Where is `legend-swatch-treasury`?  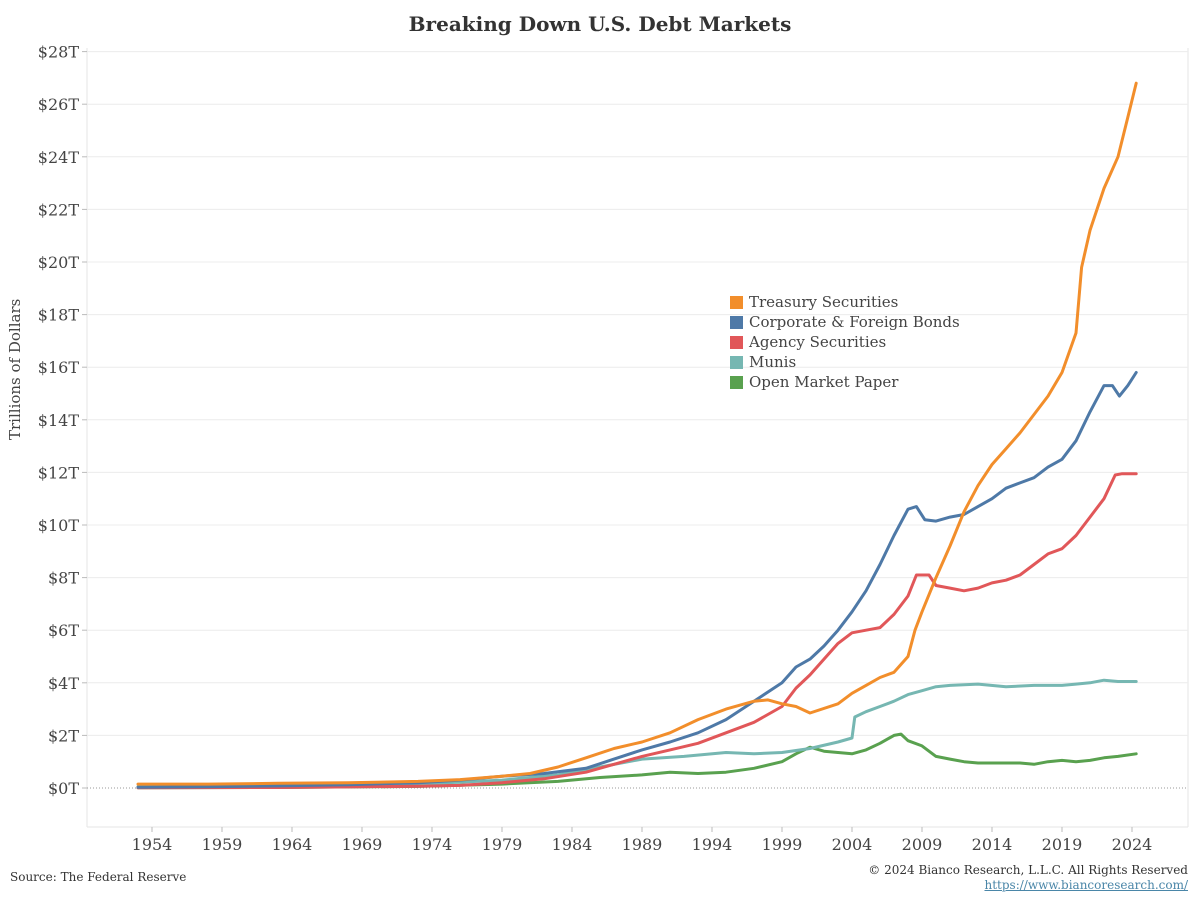 legend-swatch-treasury is located at coordinates (736, 302).